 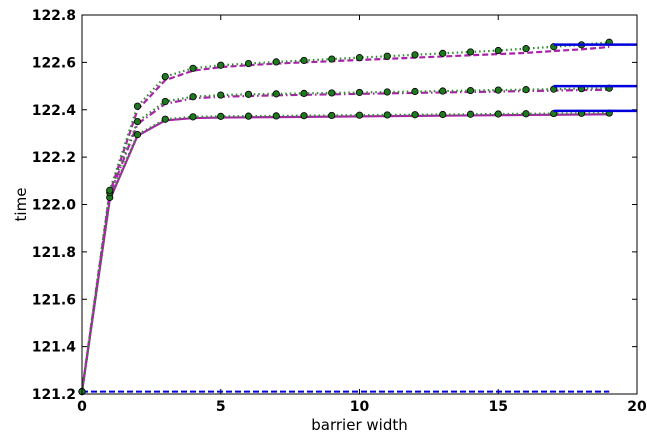 I want to click on y-tick-label: 122.8, so click(x=54, y=16).